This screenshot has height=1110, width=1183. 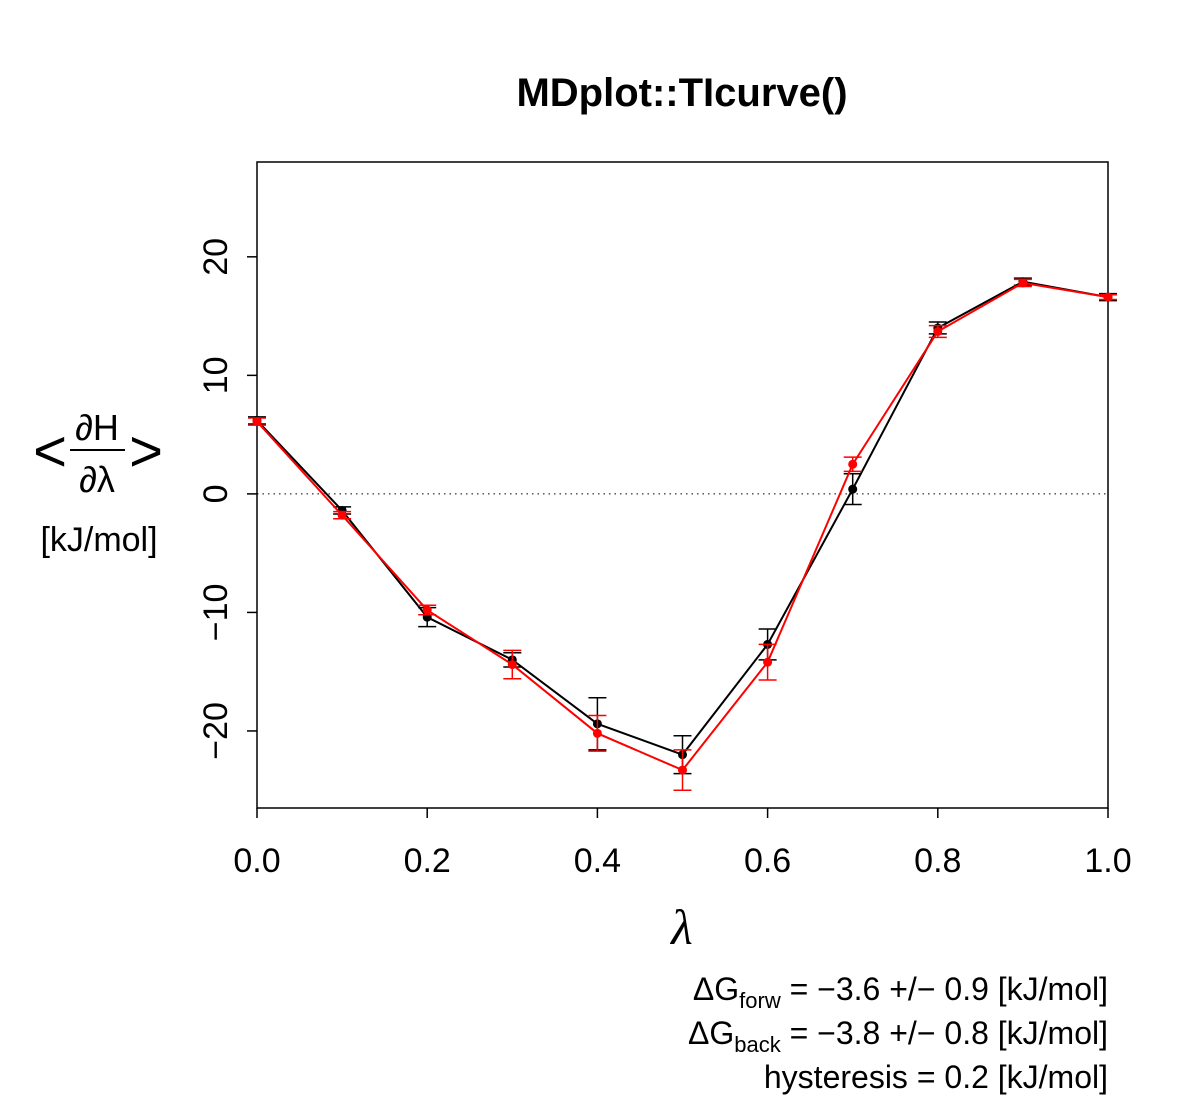 I want to click on y-tick-label: 20, so click(x=216, y=257).